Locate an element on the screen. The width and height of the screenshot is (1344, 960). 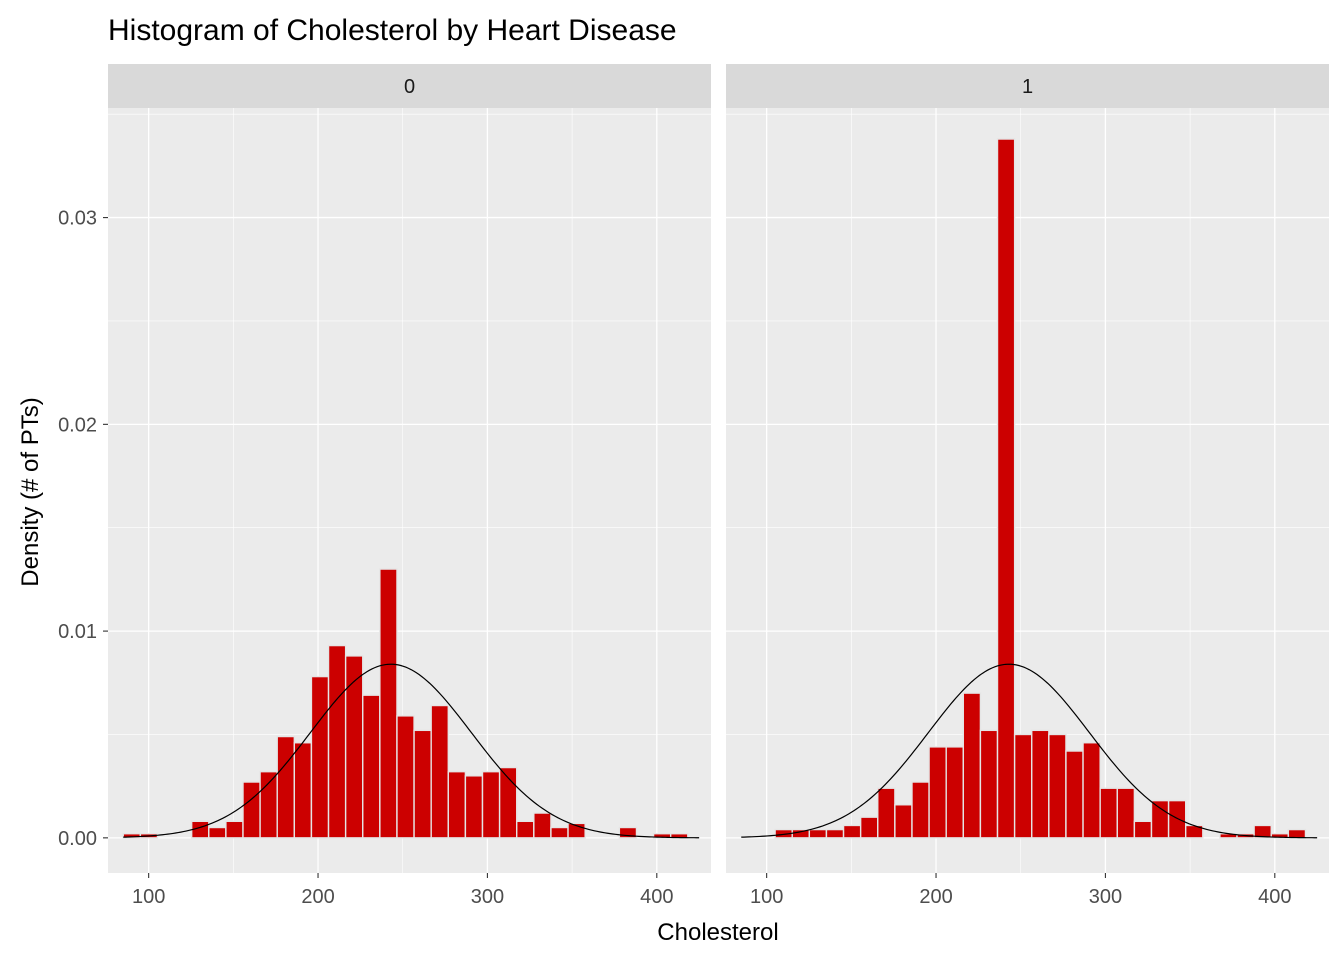
facet-strip-label: 0 is located at coordinates (409, 87).